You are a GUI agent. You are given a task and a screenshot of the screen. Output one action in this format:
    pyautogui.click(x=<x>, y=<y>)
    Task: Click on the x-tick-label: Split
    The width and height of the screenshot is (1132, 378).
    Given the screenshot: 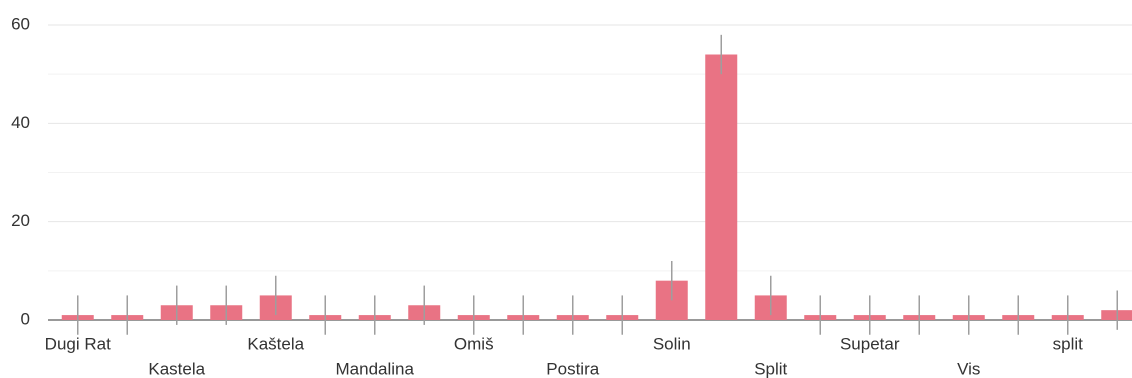 What is the action you would take?
    pyautogui.click(x=770, y=368)
    